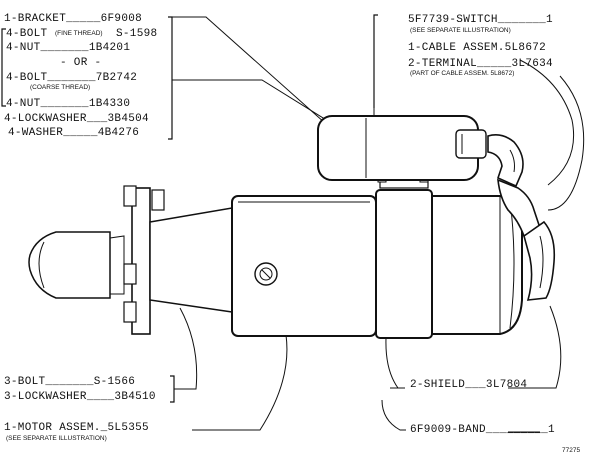 The width and height of the screenshot is (592, 460). I want to click on group-bracket-line, so click(3, 67).